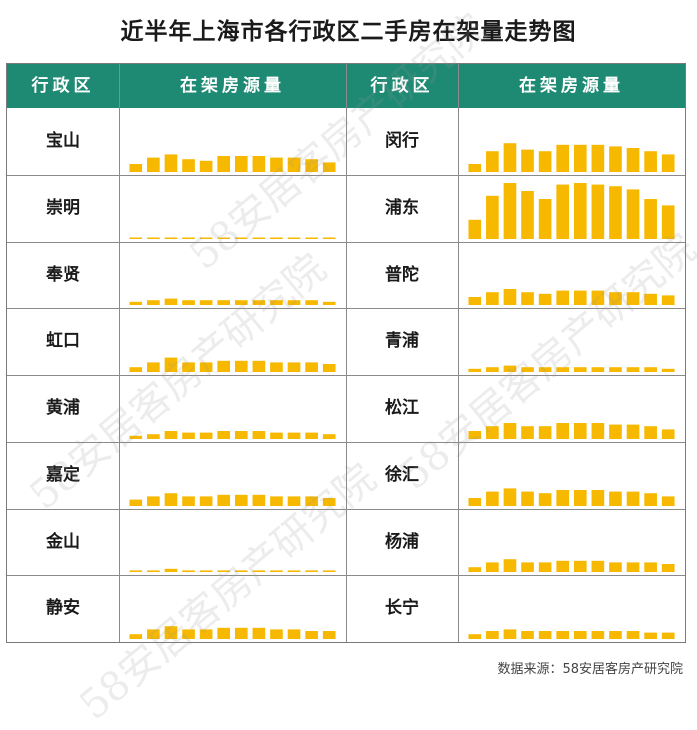 The image size is (697, 730). Describe the element at coordinates (402, 207) in the screenshot. I see `district-name: 浦东` at that location.